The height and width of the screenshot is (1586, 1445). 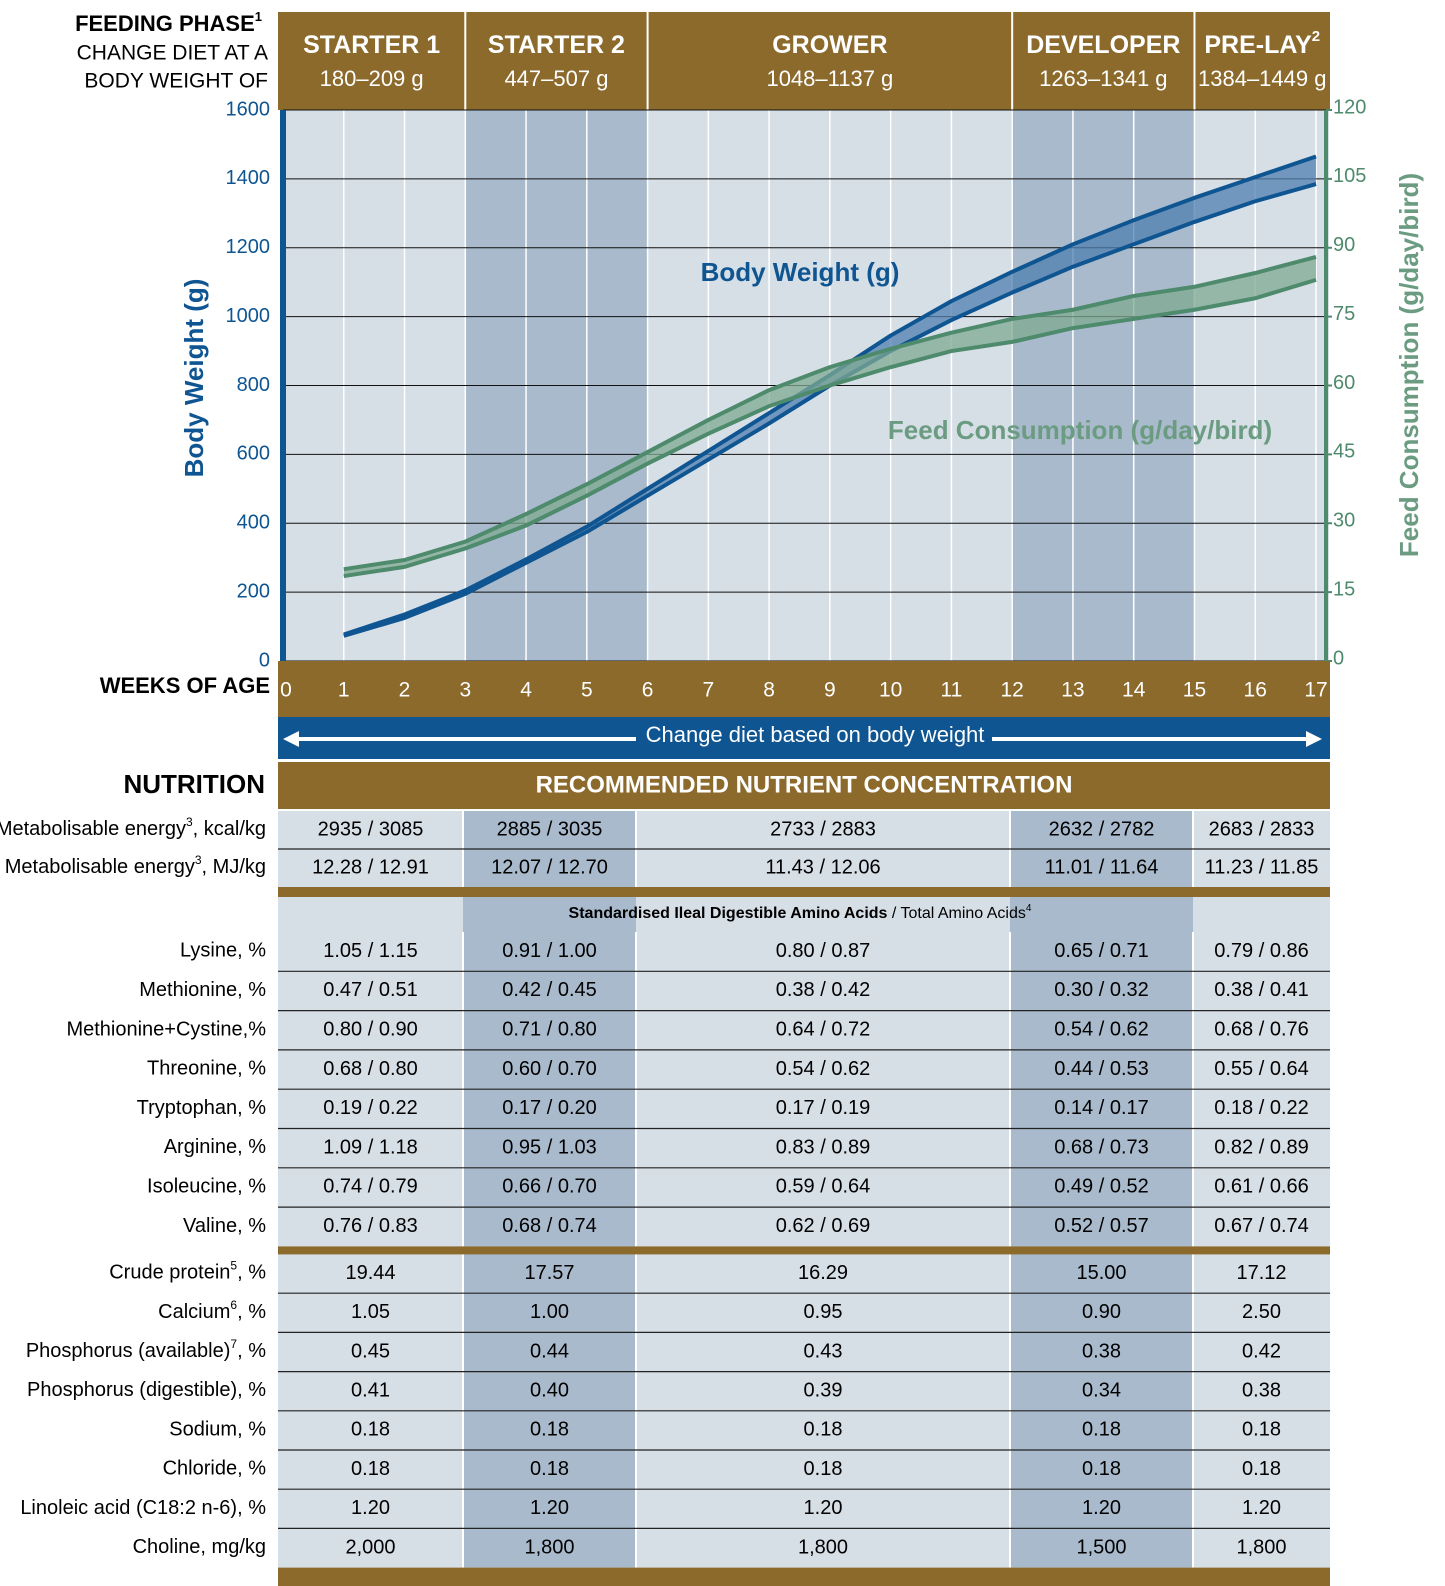 What do you see at coordinates (549, 990) in the screenshot?
I see `cell-value: 0.42 / 0.45` at bounding box center [549, 990].